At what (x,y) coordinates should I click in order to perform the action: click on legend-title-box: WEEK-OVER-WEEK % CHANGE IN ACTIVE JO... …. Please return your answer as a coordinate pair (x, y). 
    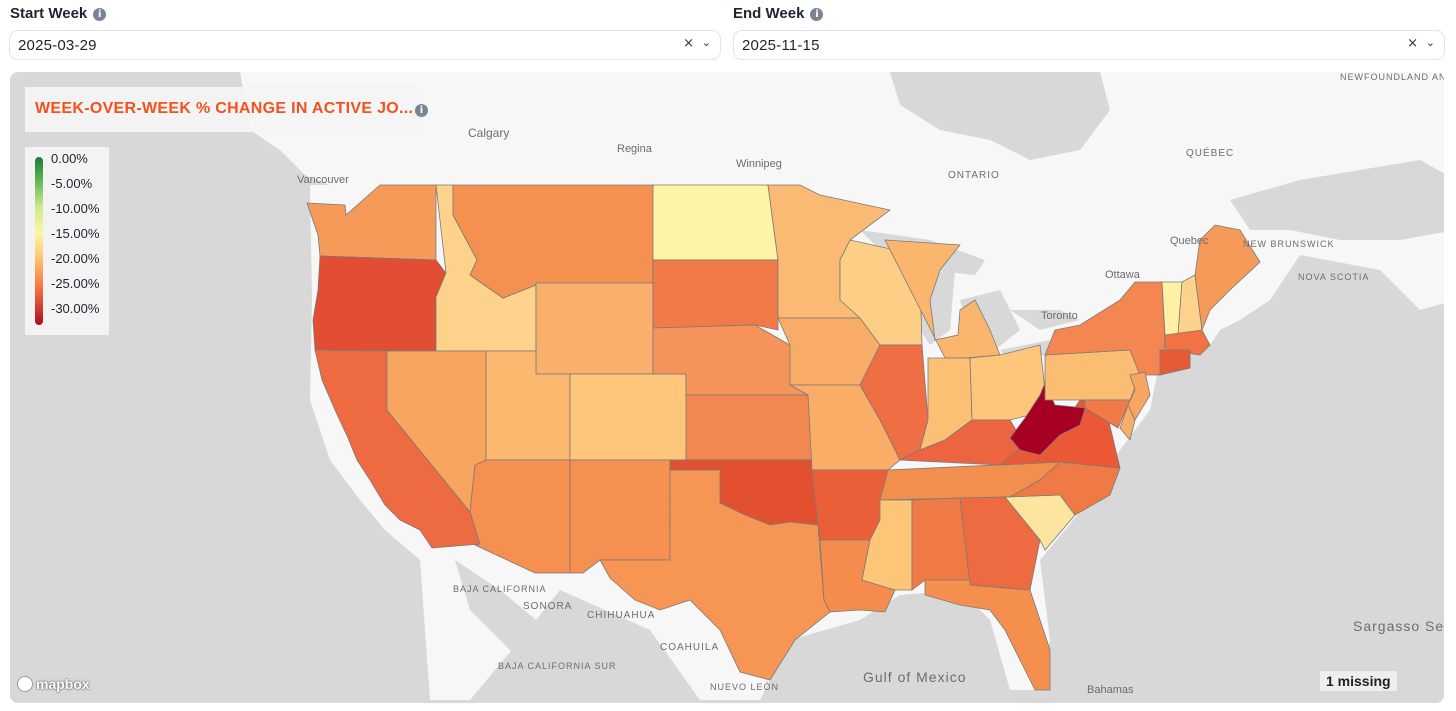
    Looking at the image, I should click on (226, 109).